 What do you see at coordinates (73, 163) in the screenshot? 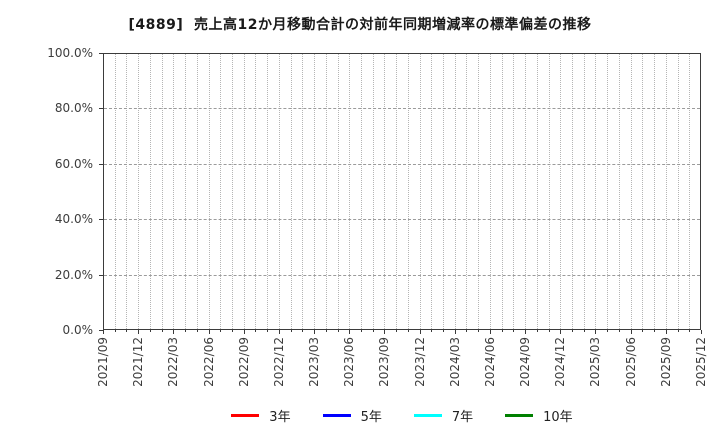
I see `y-axis-label: 60.0%` at bounding box center [73, 163].